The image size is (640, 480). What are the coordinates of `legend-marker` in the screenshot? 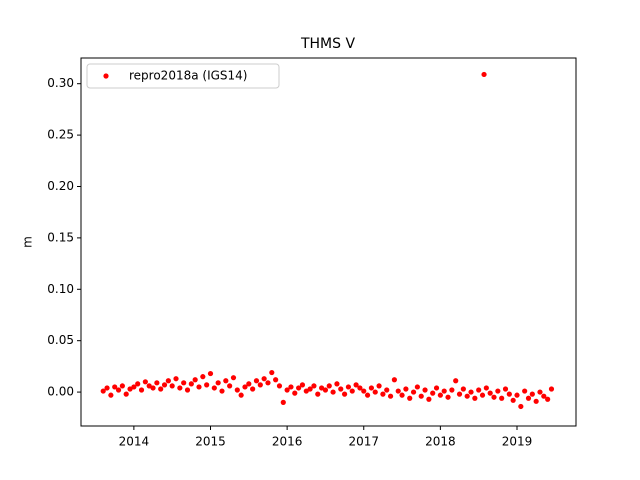 It's located at (106, 76).